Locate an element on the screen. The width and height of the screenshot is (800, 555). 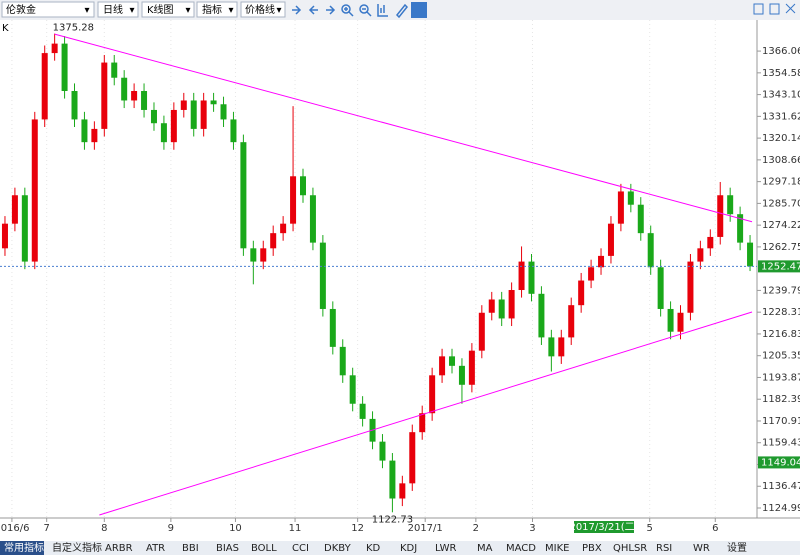
y-tick-label: 1274.22 is located at coordinates (781, 225).